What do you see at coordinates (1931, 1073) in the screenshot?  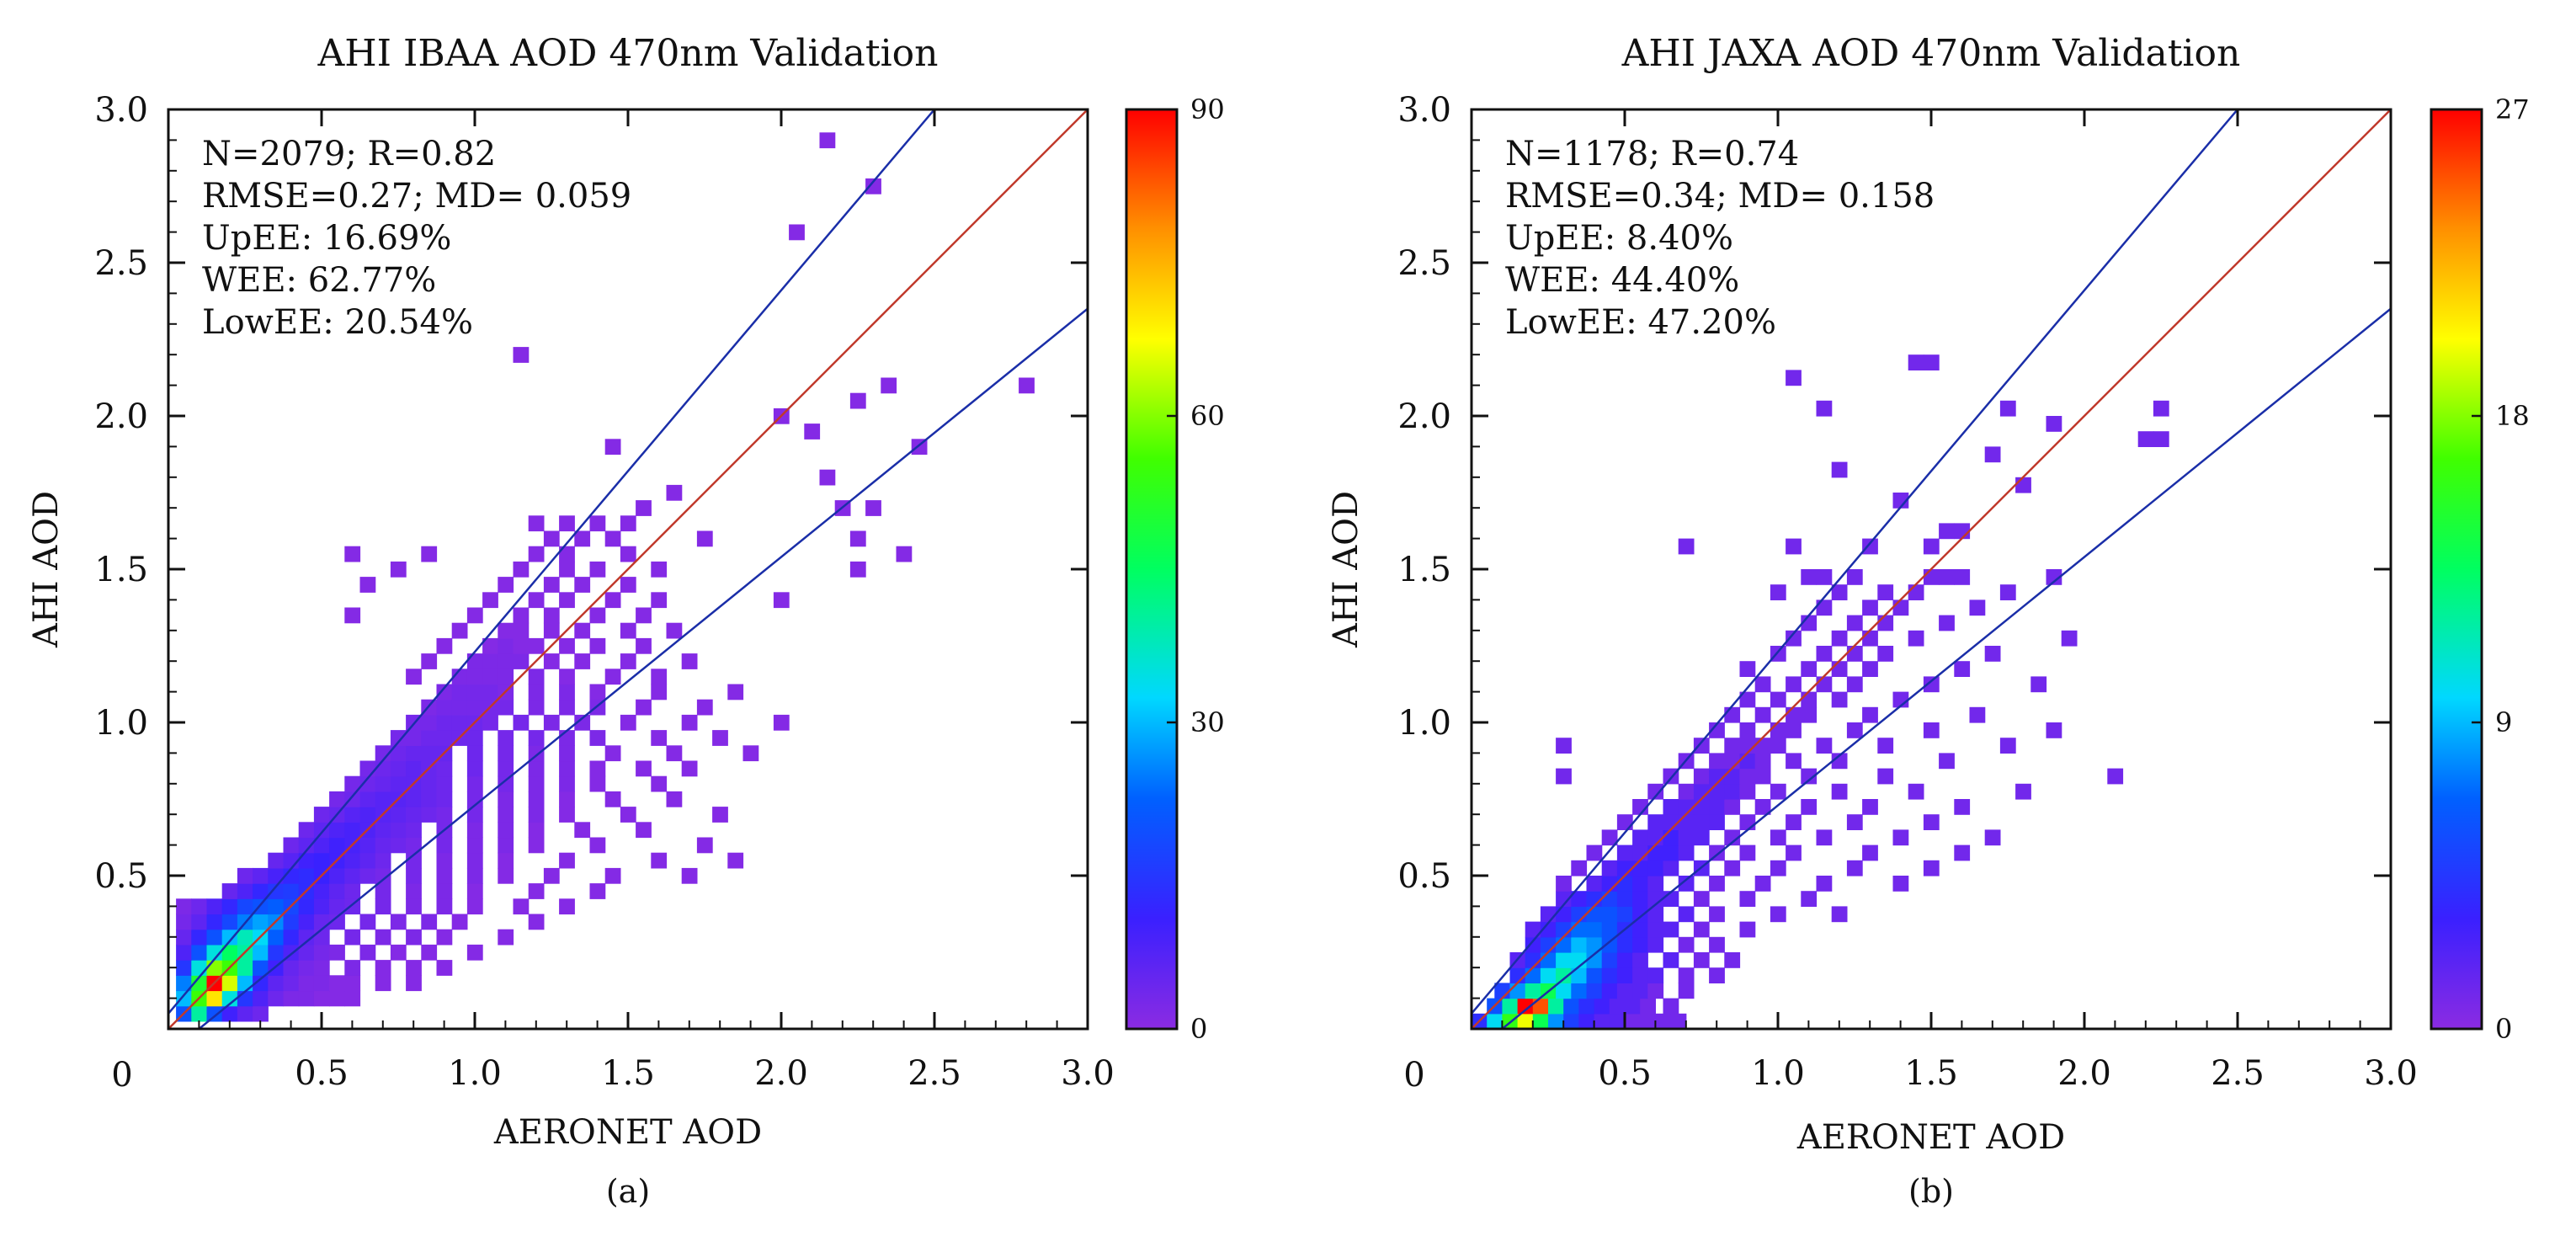 I see `x-tick-label: 1.5` at bounding box center [1931, 1073].